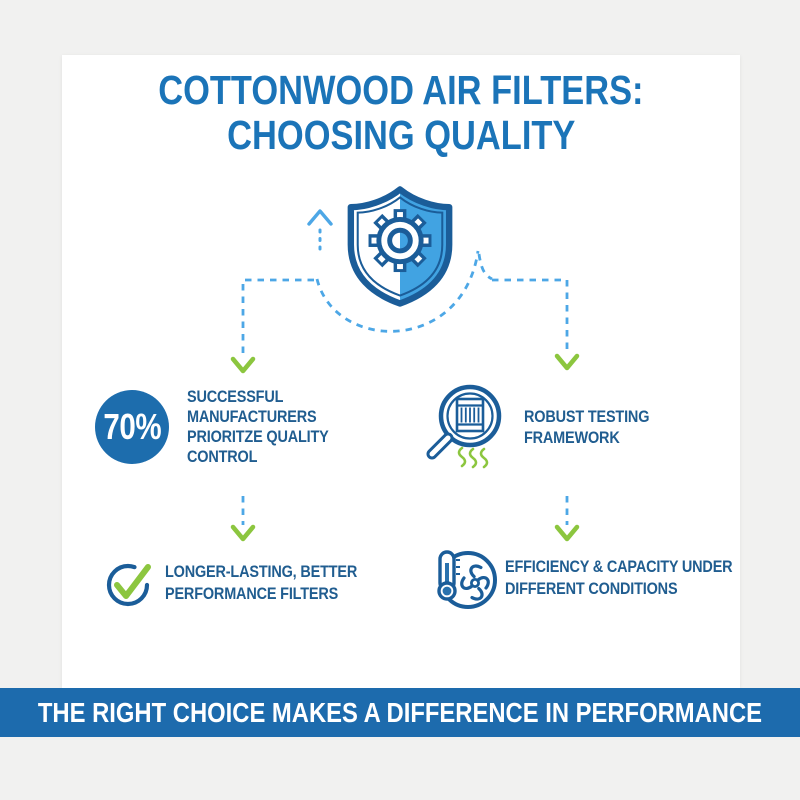 The height and width of the screenshot is (800, 800). What do you see at coordinates (401, 135) in the screenshot?
I see `page-title-line2: CHOOSING QUALITY` at bounding box center [401, 135].